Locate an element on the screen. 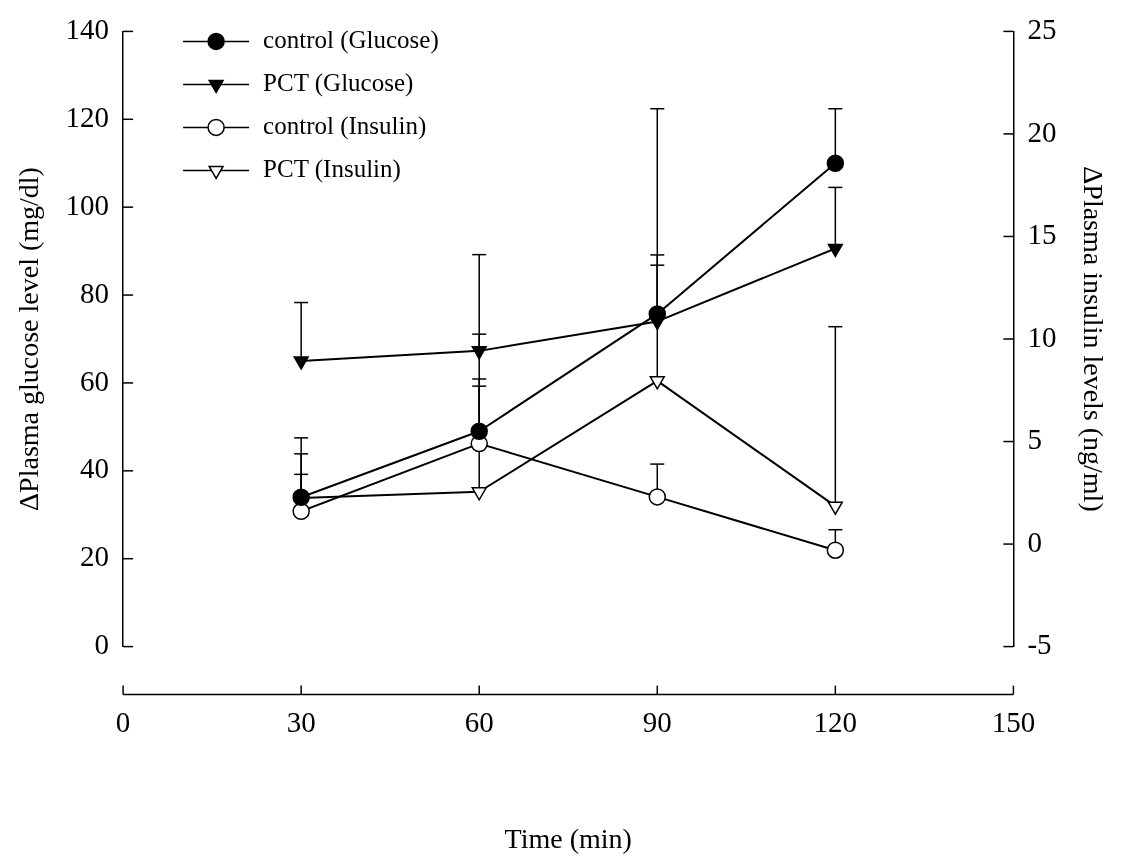  y2-tick-label: 20 is located at coordinates (1042, 131).